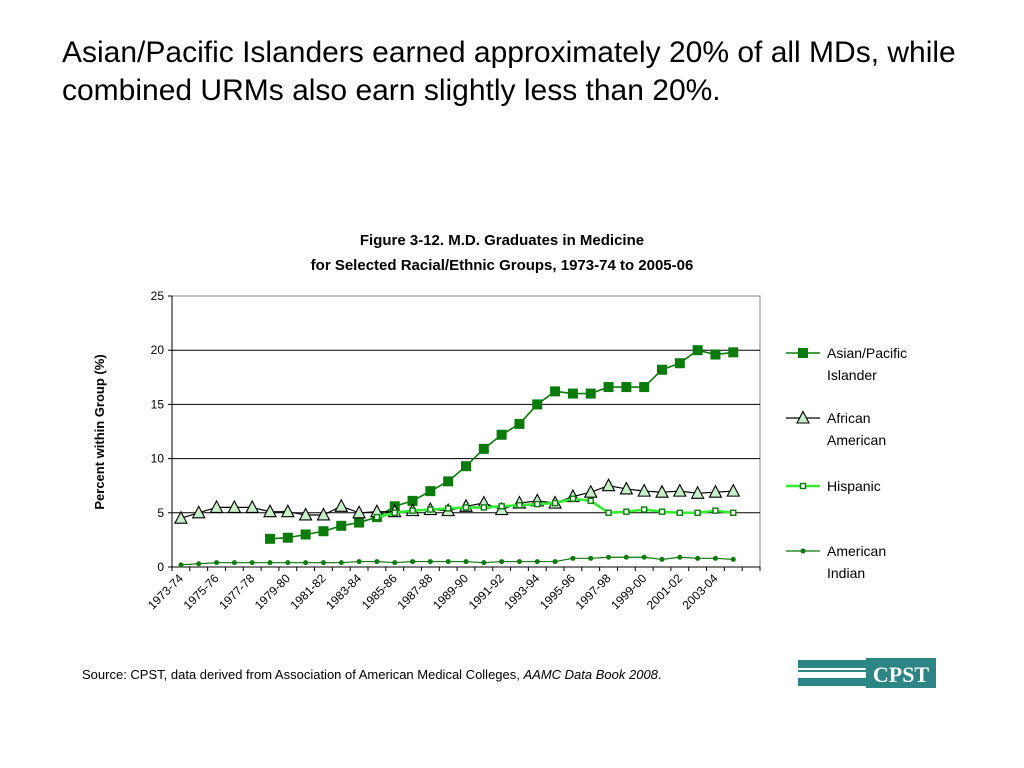 The width and height of the screenshot is (1024, 768). What do you see at coordinates (867, 353) in the screenshot?
I see `legend-label: Asian/Pacific` at bounding box center [867, 353].